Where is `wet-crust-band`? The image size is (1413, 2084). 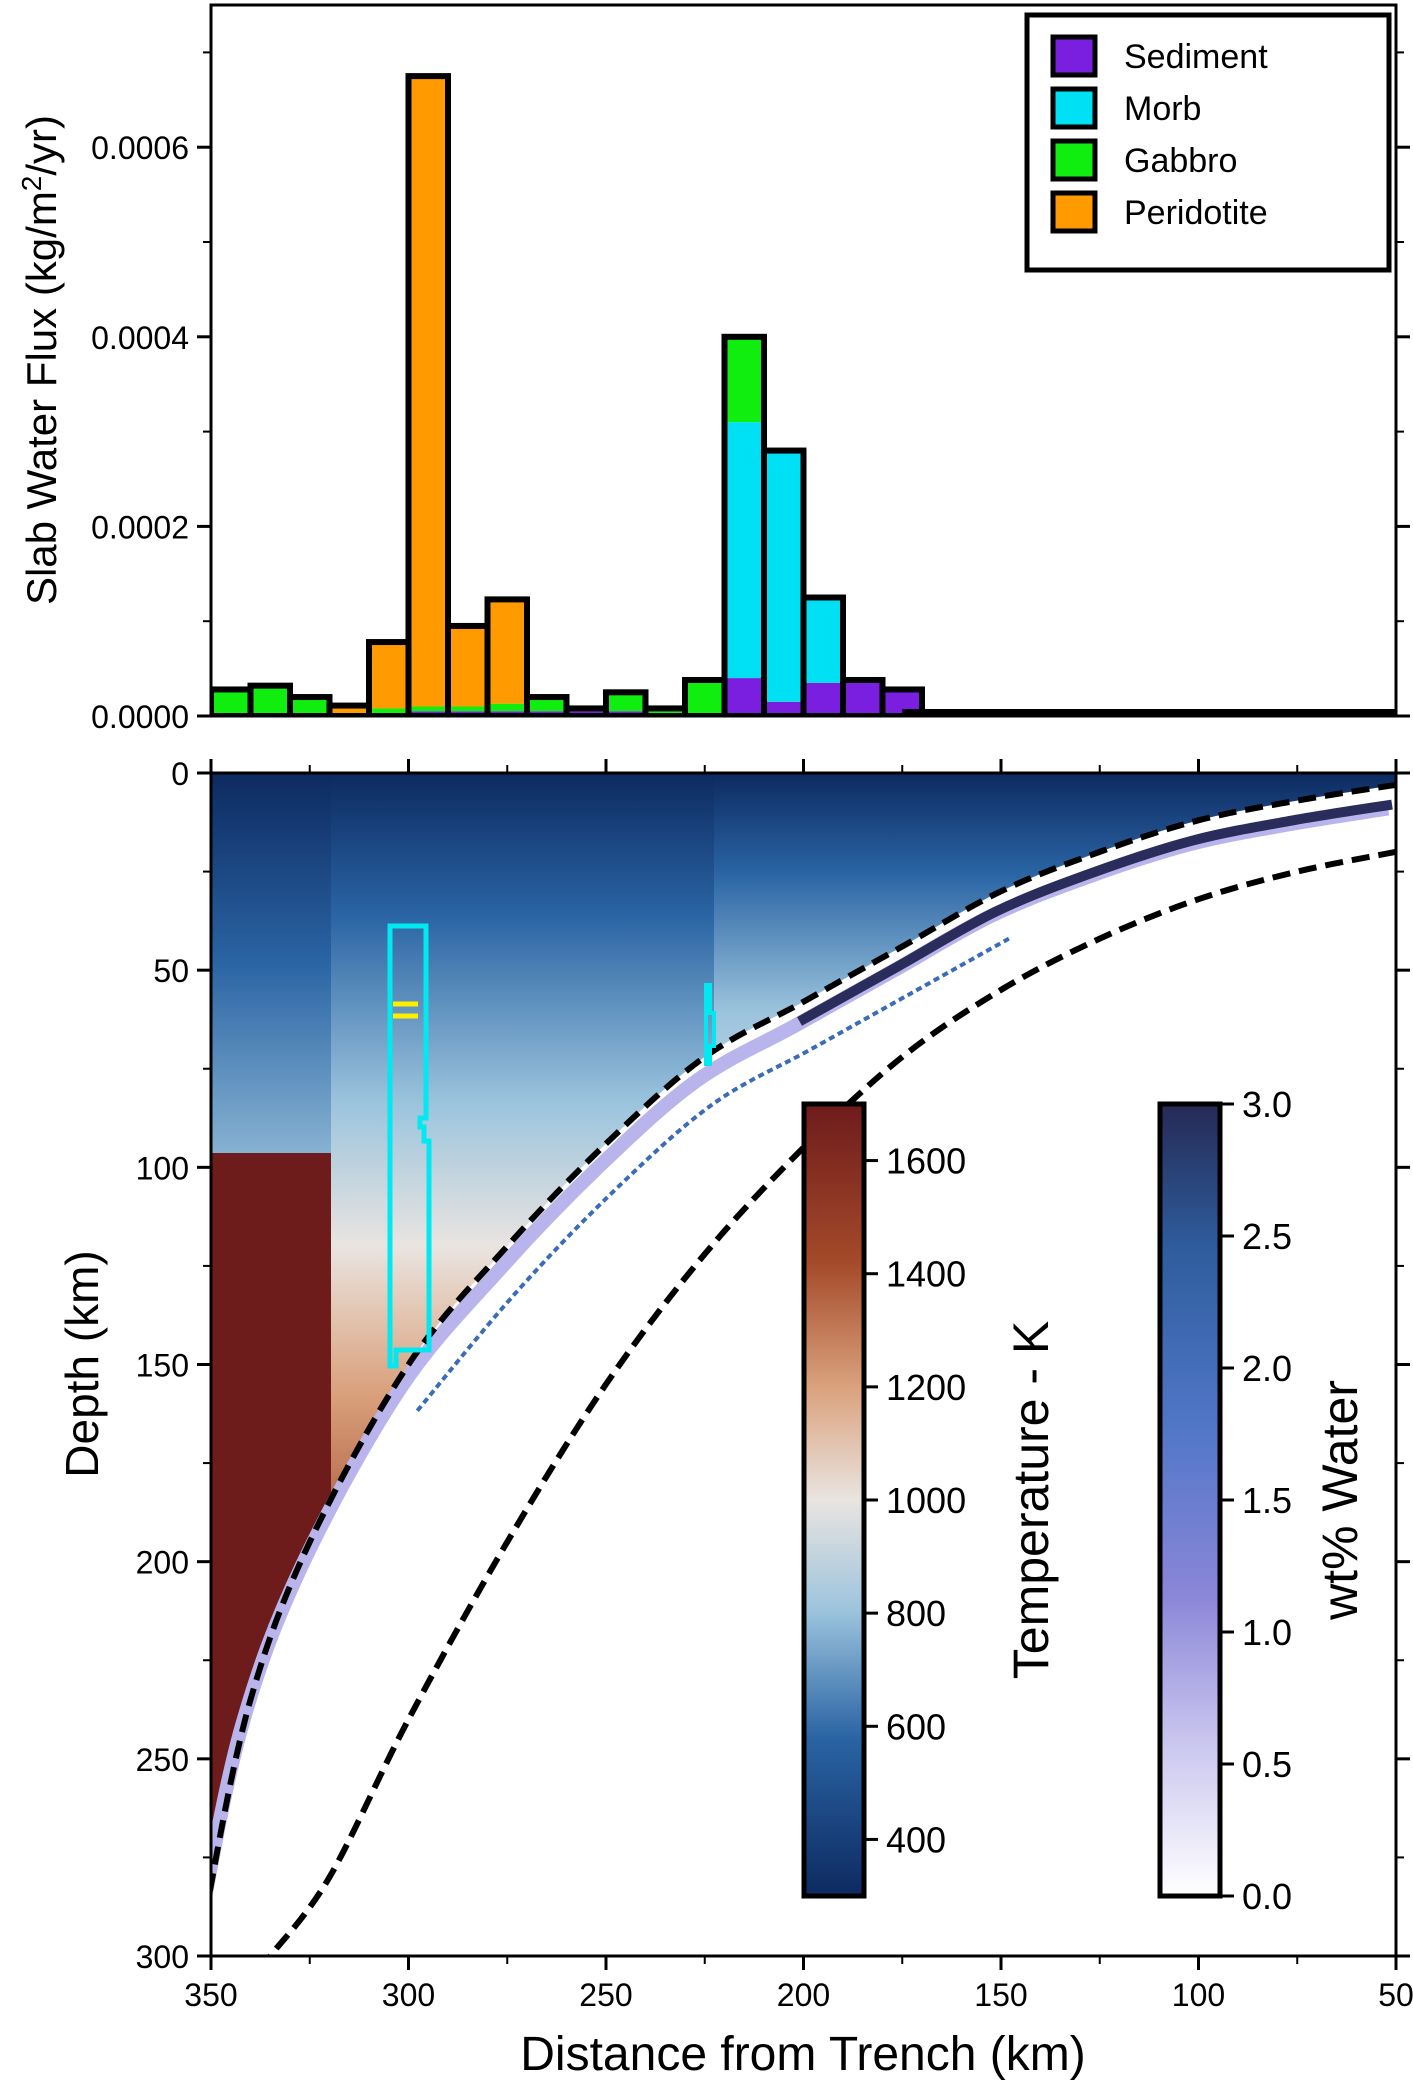
wet-crust-band is located at coordinates (1095, 912).